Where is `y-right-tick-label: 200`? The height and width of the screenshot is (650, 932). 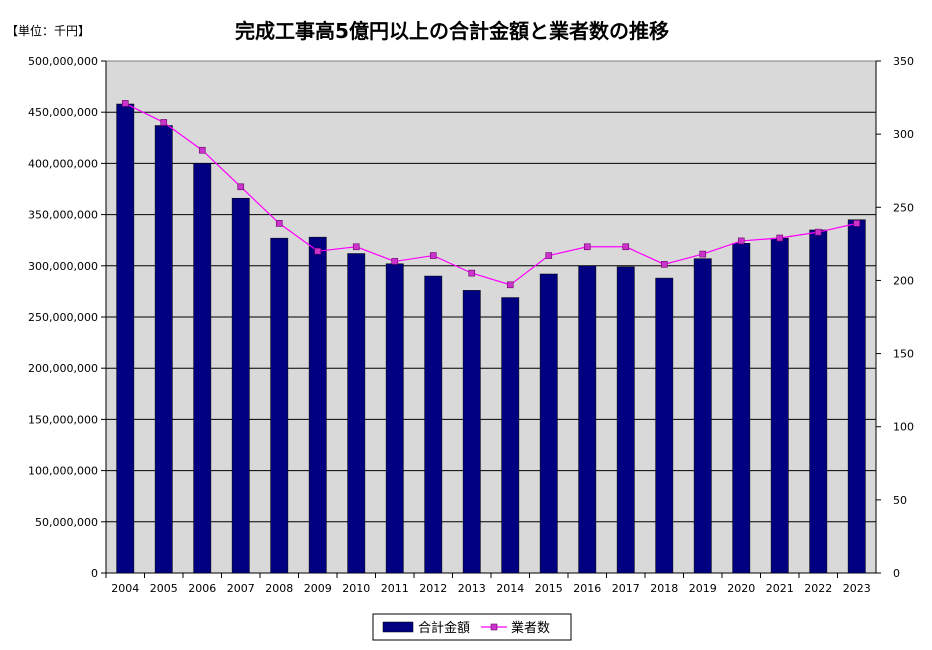 y-right-tick-label: 200 is located at coordinates (903, 280).